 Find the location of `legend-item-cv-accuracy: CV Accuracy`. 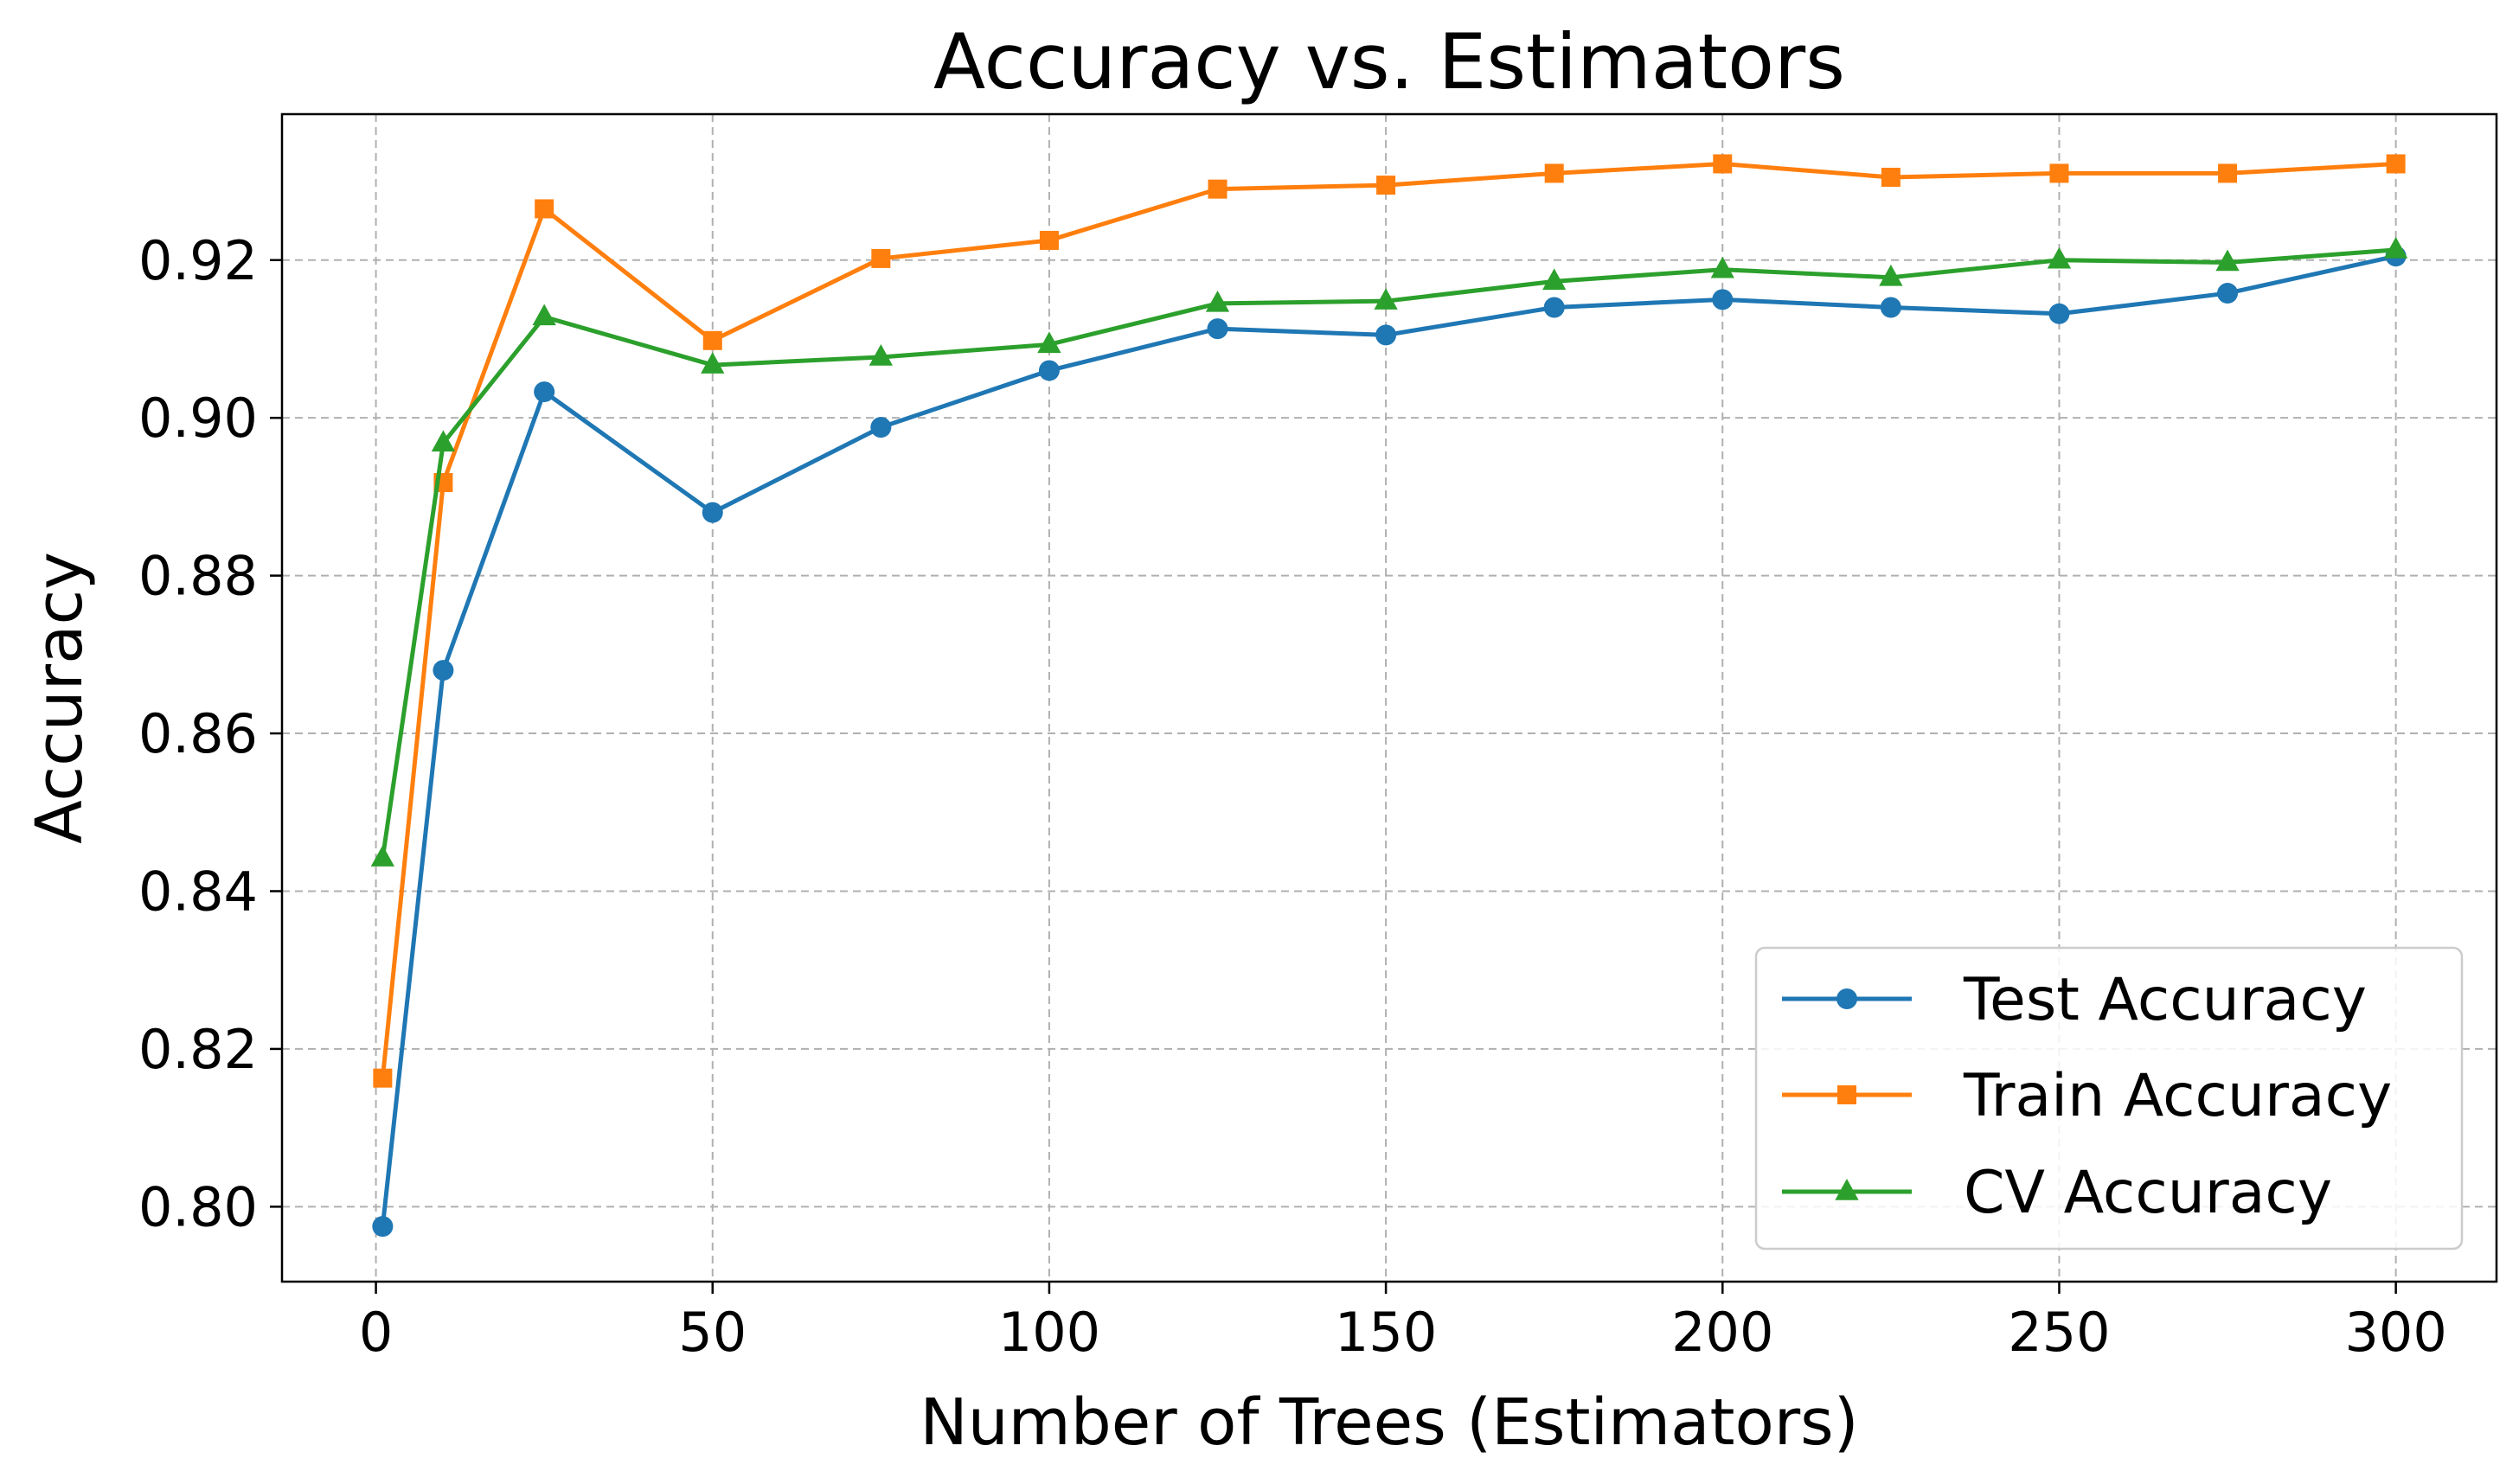

legend-item-cv-accuracy: CV Accuracy is located at coordinates (2057, 1193).